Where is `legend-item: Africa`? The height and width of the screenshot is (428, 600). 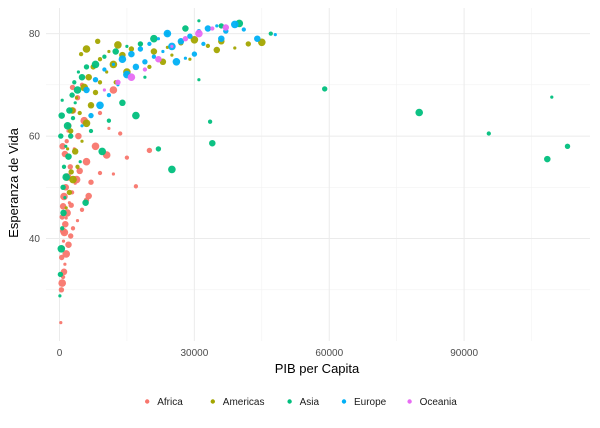
legend-item: Africa is located at coordinates (164, 402).